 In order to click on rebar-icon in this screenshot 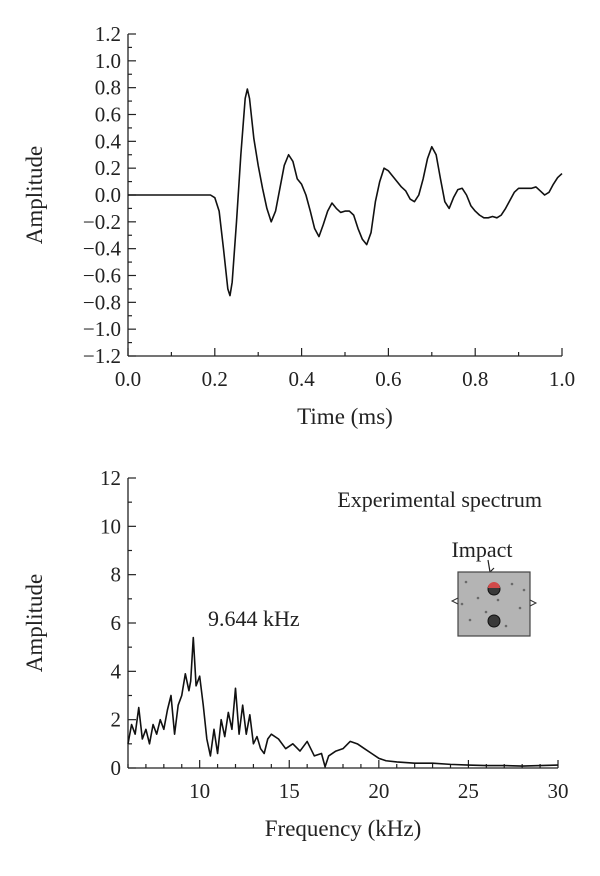, I will do `click(494, 621)`.